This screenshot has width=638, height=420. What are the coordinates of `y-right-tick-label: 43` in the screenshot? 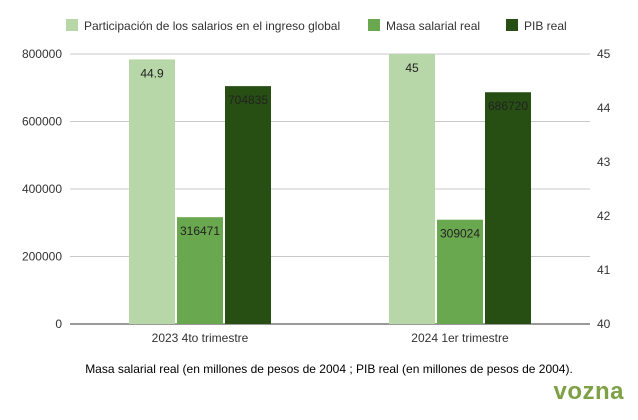 It's located at (604, 162).